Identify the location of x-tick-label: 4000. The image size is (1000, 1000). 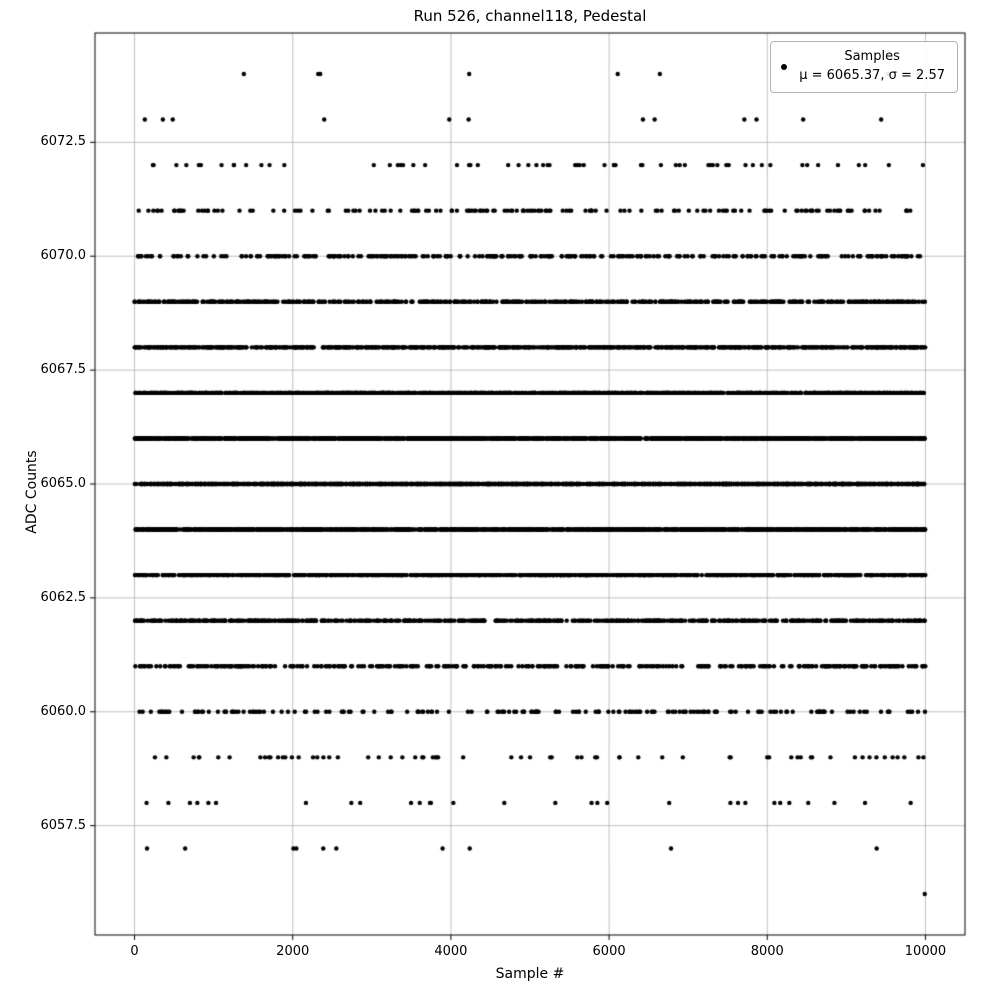
(451, 951).